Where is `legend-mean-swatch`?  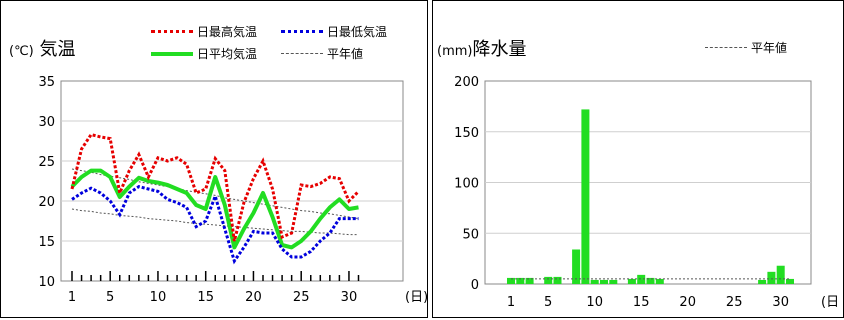 legend-mean-swatch is located at coordinates (172, 53).